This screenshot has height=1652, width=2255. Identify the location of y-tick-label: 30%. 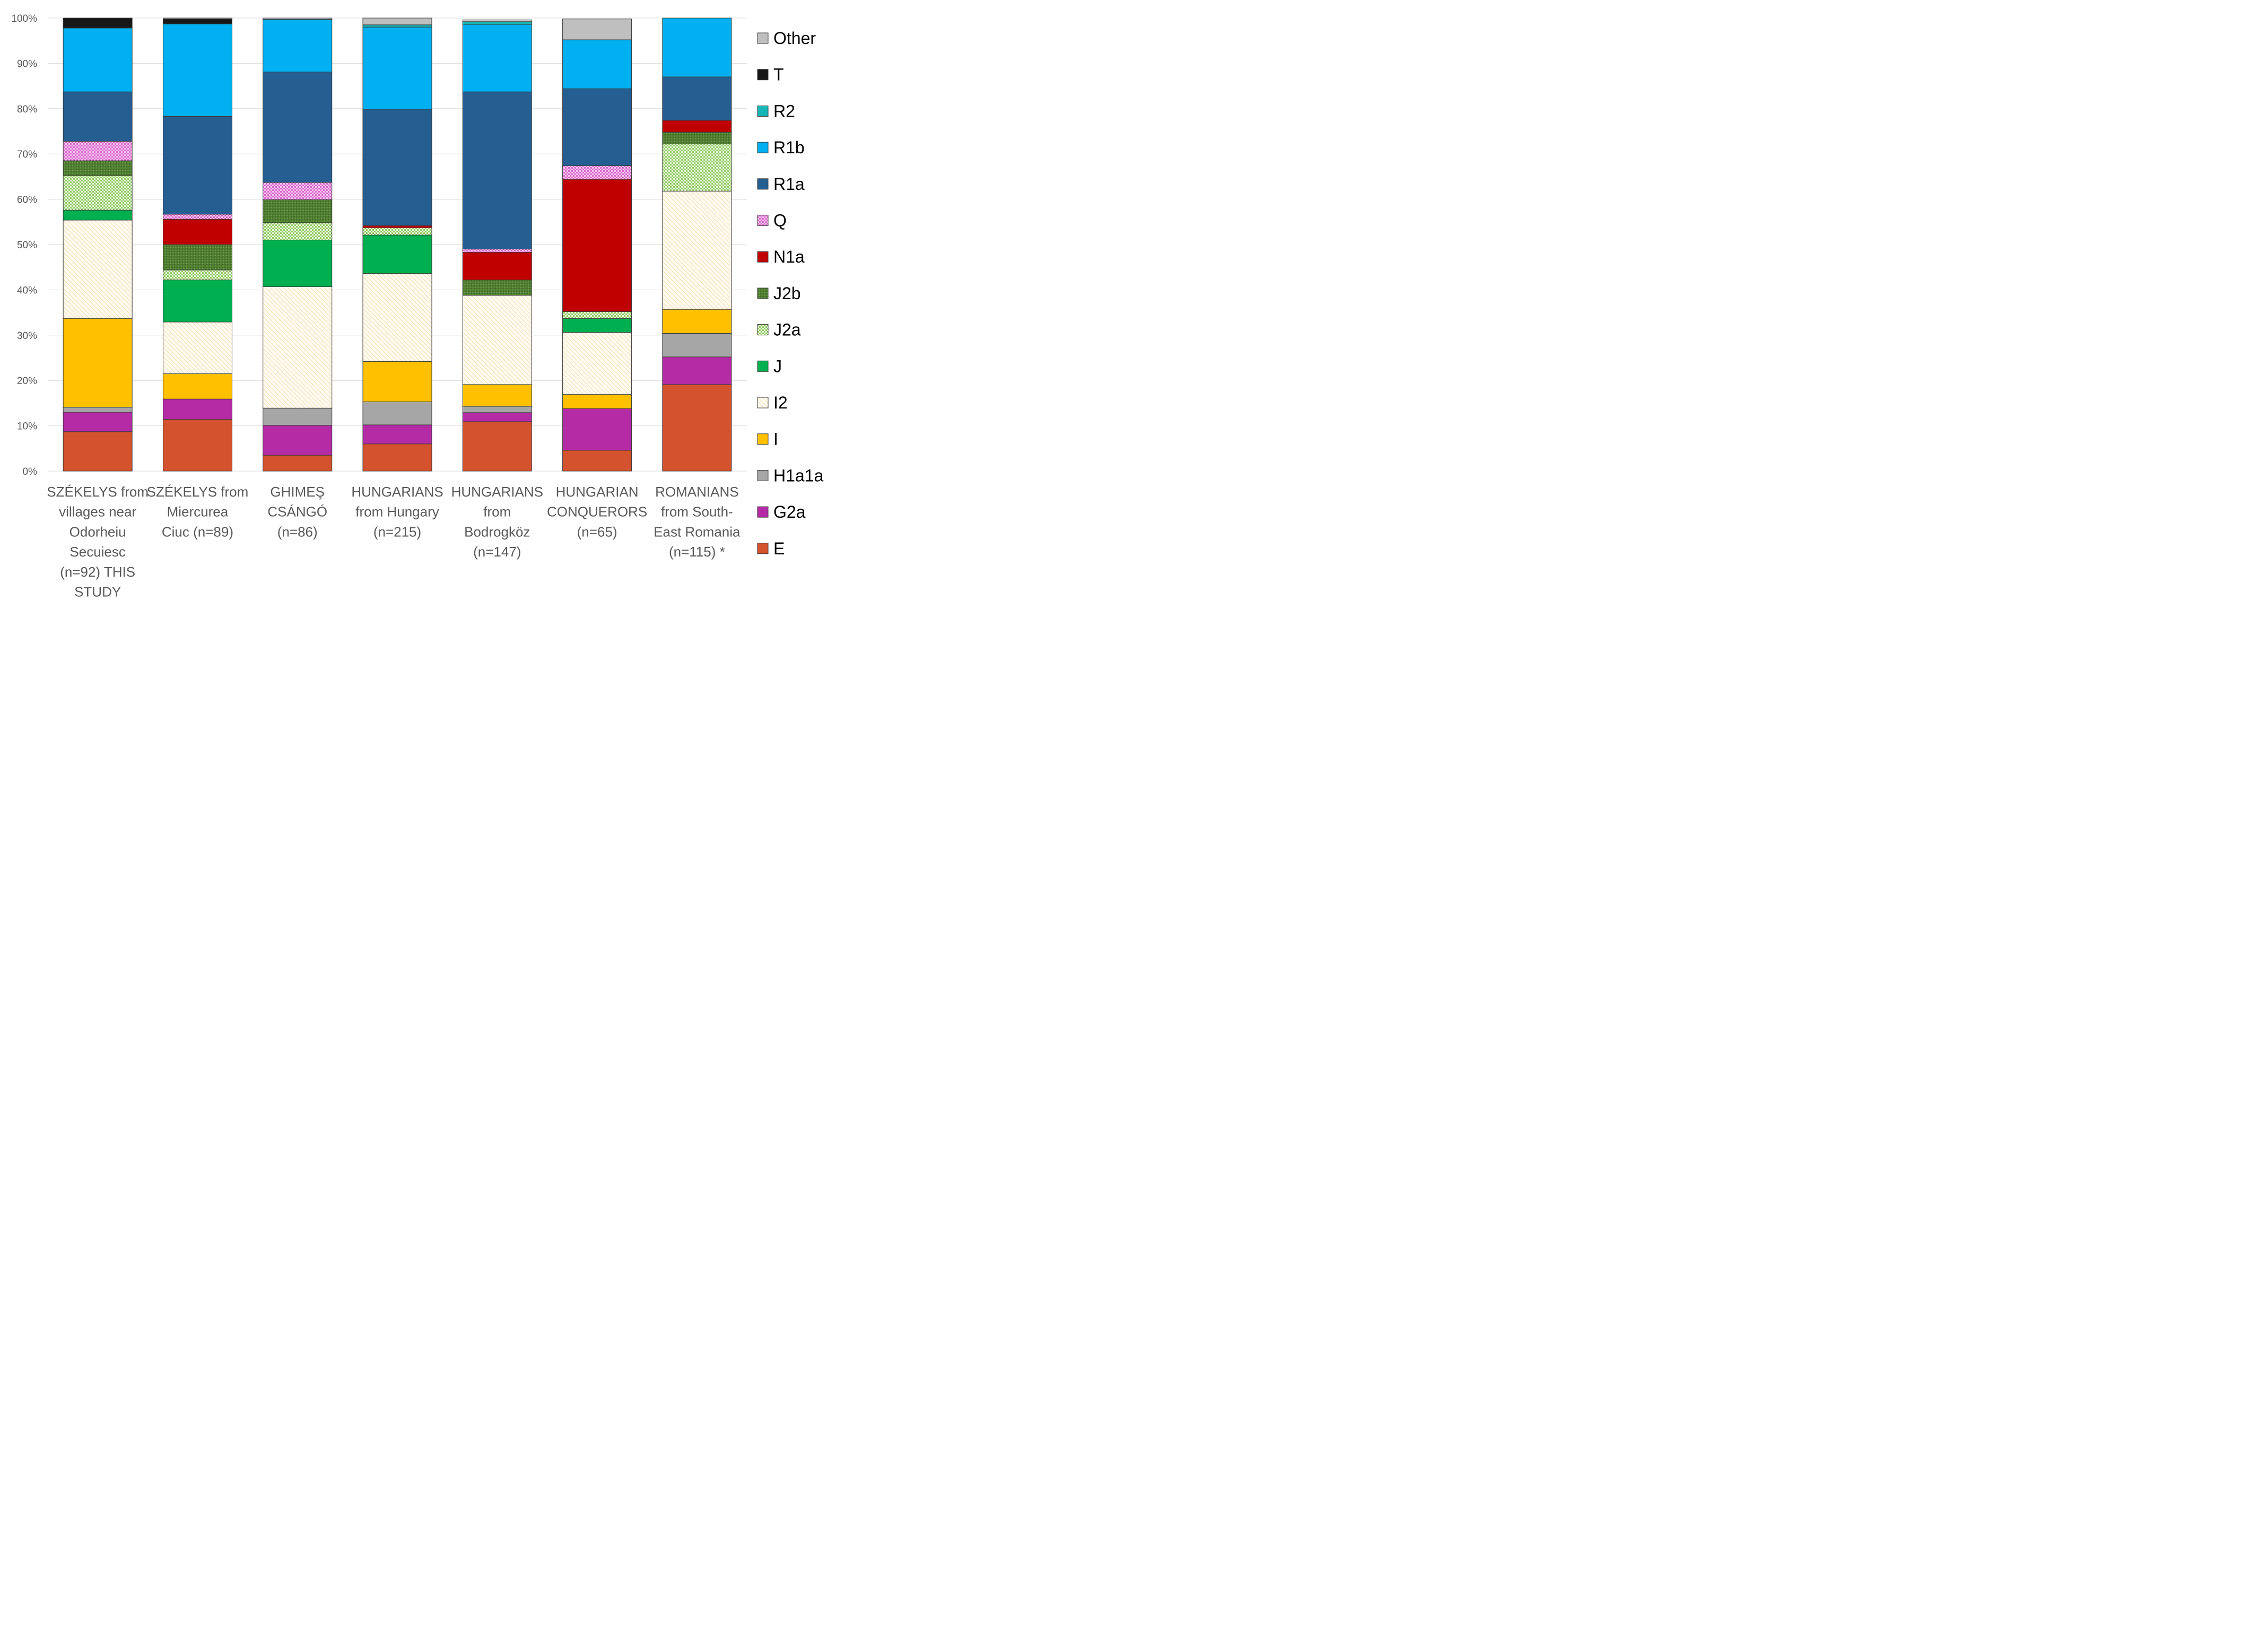
(27, 336).